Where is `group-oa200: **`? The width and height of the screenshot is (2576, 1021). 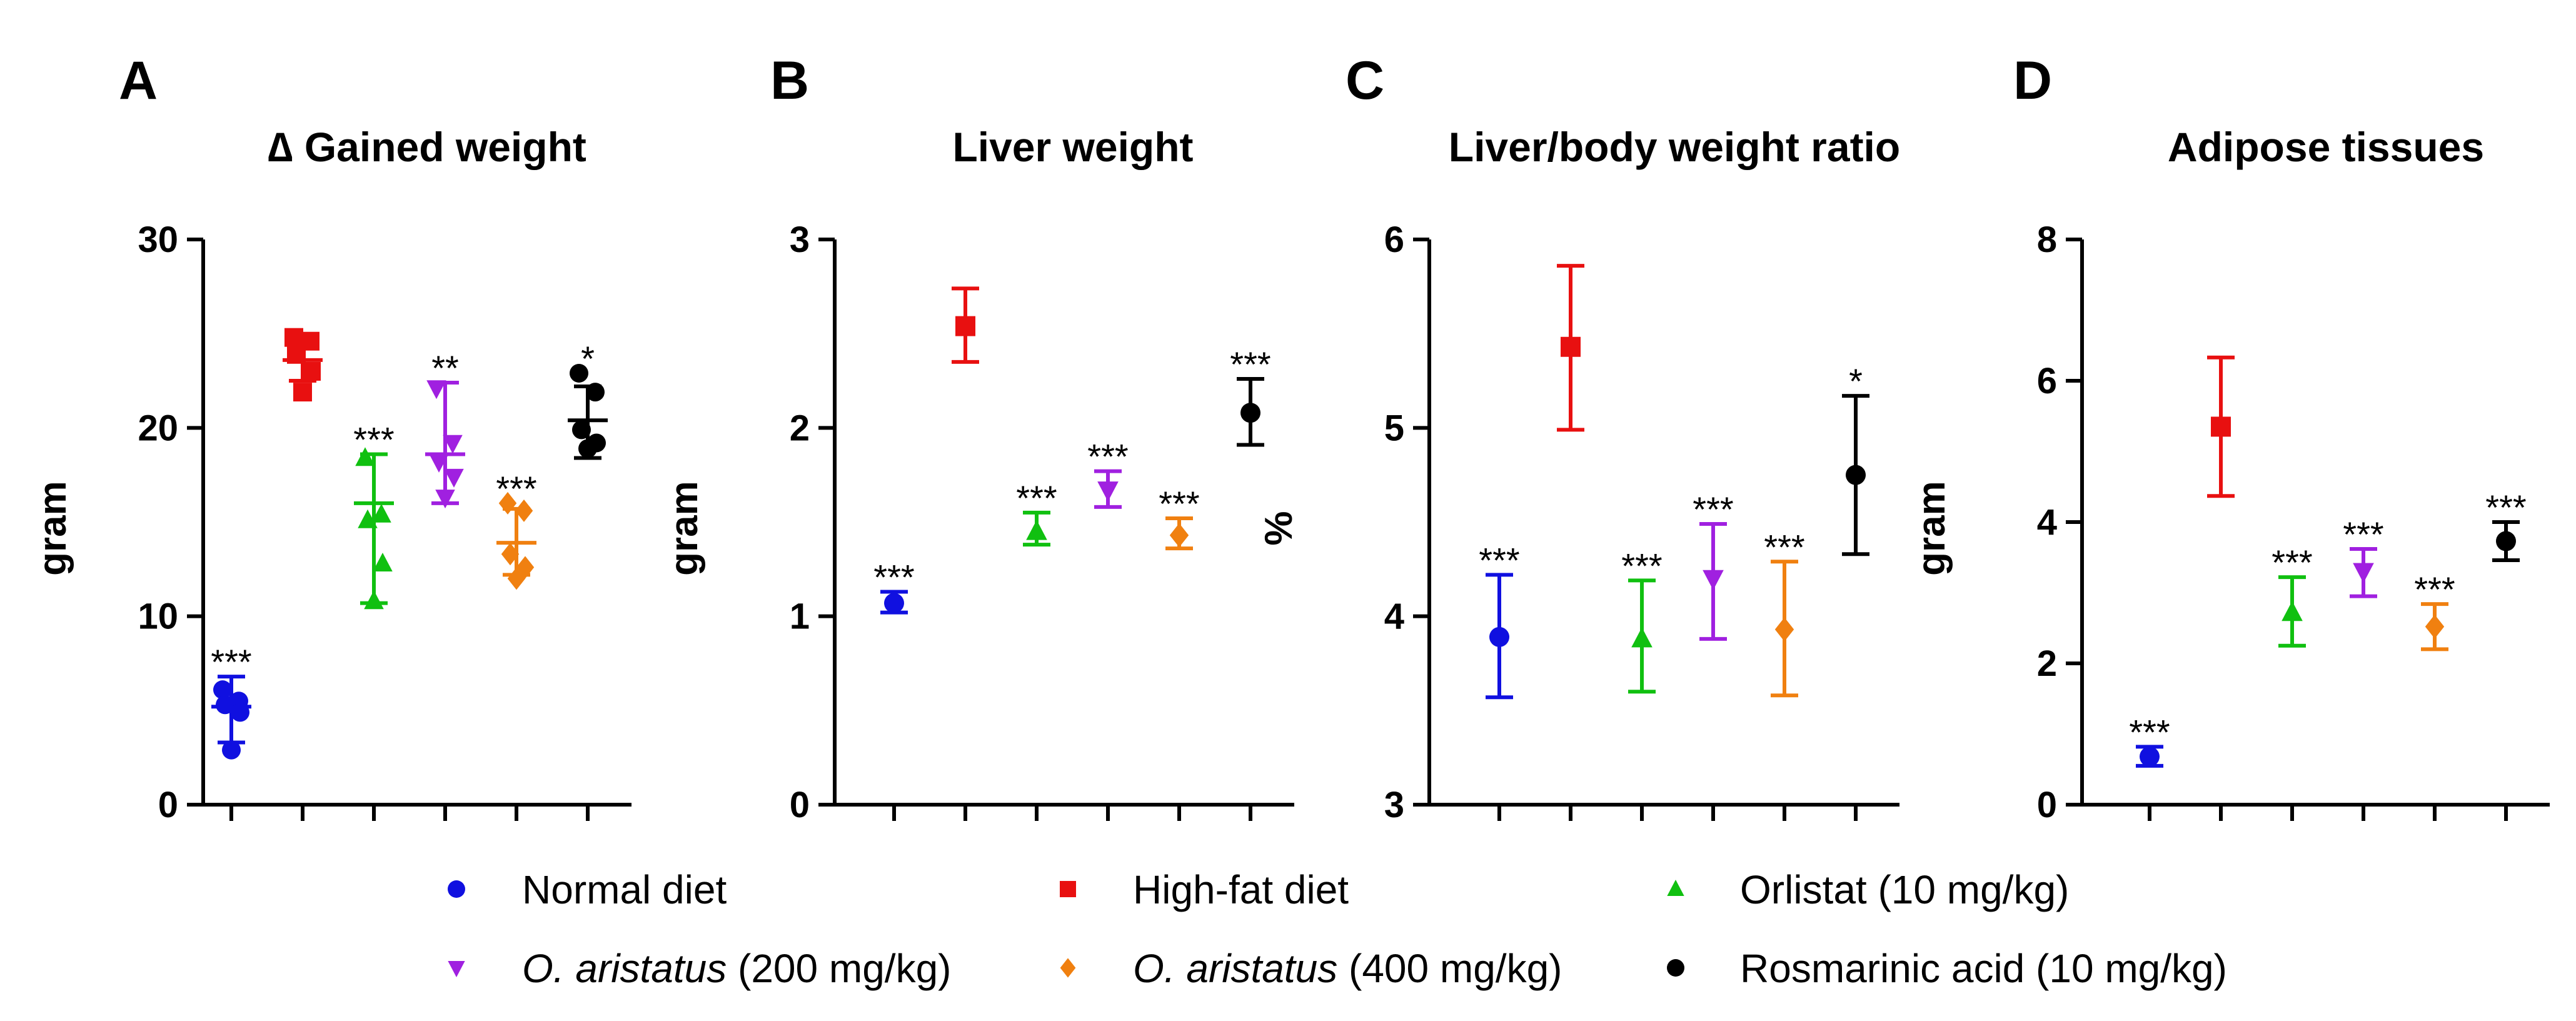 group-oa200: ** is located at coordinates (445, 584).